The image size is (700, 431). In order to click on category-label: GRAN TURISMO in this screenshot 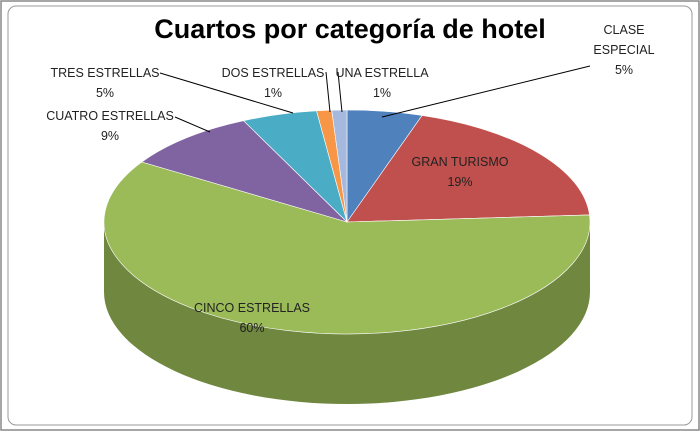, I will do `click(460, 162)`.